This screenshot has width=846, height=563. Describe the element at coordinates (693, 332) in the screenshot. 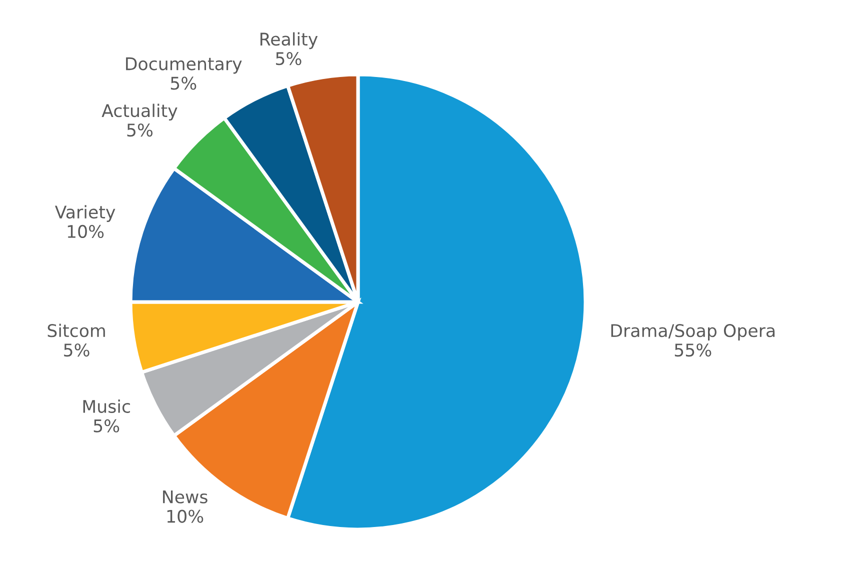

I see `slice-label: Drama/Soap Opera` at that location.